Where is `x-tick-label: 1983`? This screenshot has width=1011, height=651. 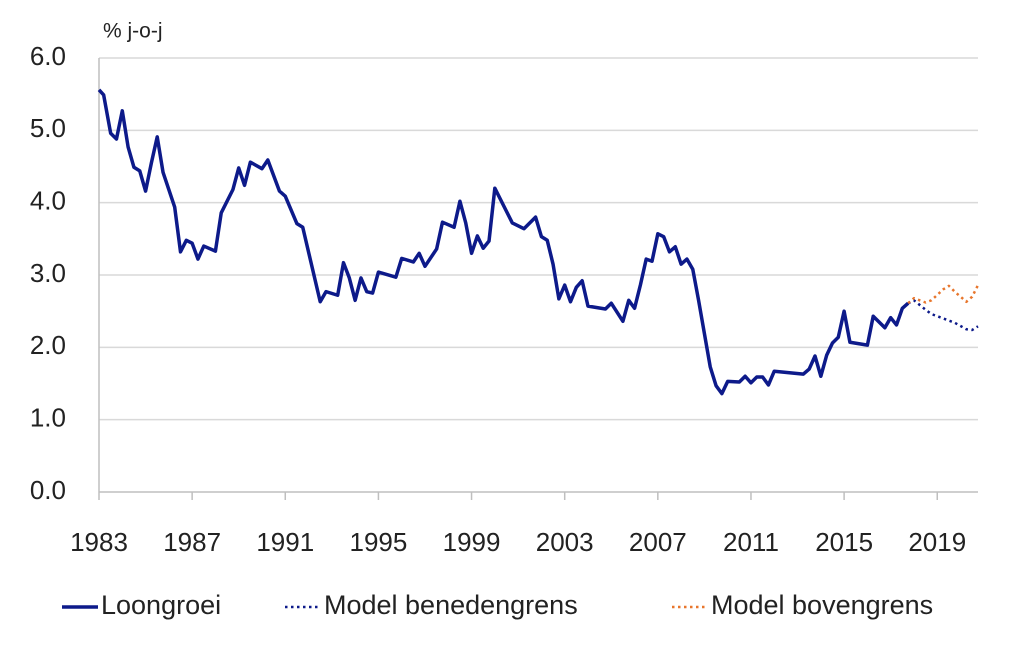 x-tick-label: 1983 is located at coordinates (99, 542).